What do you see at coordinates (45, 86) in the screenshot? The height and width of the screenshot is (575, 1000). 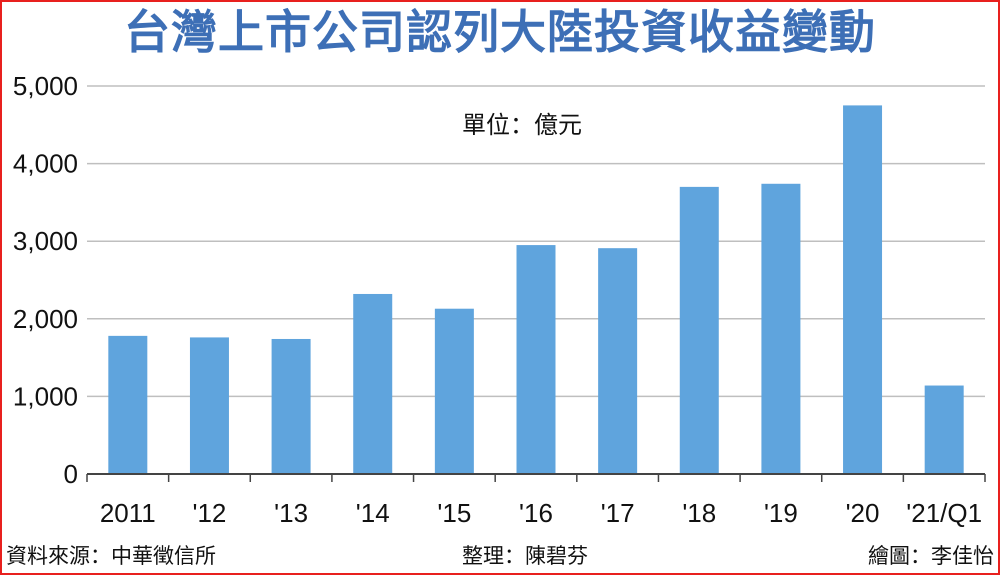 I see `y-tick-label: 5,000` at bounding box center [45, 86].